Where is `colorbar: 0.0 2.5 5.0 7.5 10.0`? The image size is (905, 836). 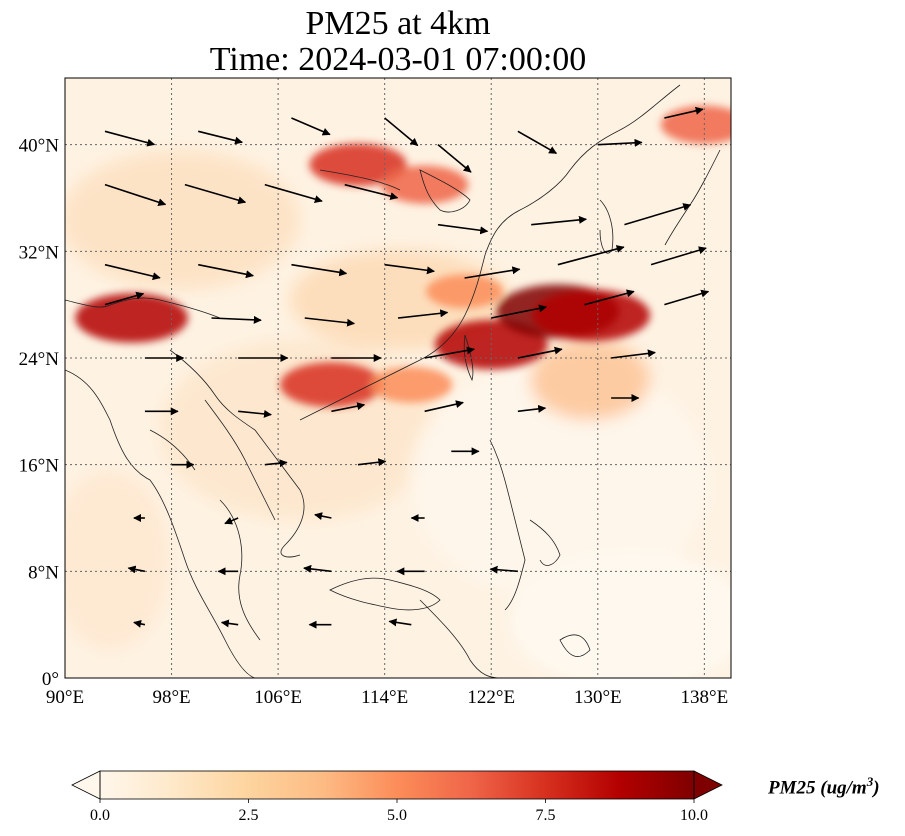 colorbar: 0.0 2.5 5.0 7.5 10.0 is located at coordinates (397, 797).